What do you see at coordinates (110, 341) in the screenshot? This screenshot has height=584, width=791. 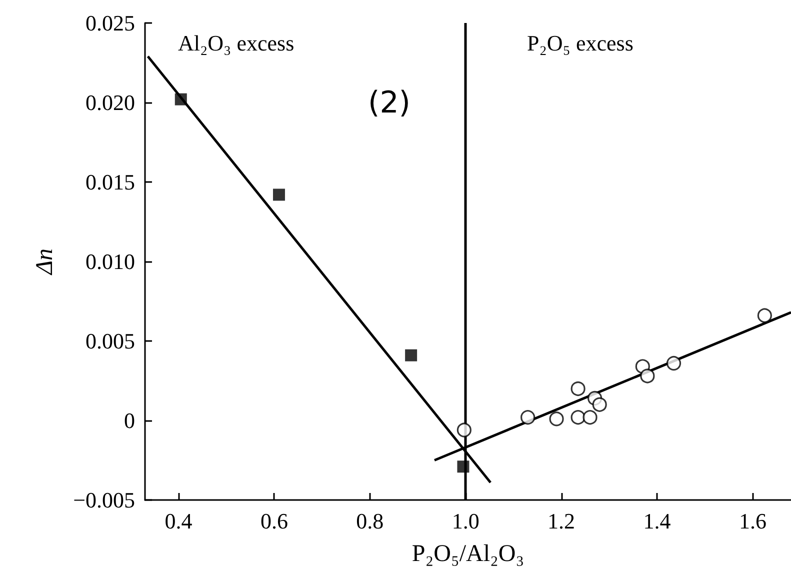 I see `y-tick-label: 0.005` at bounding box center [110, 341].